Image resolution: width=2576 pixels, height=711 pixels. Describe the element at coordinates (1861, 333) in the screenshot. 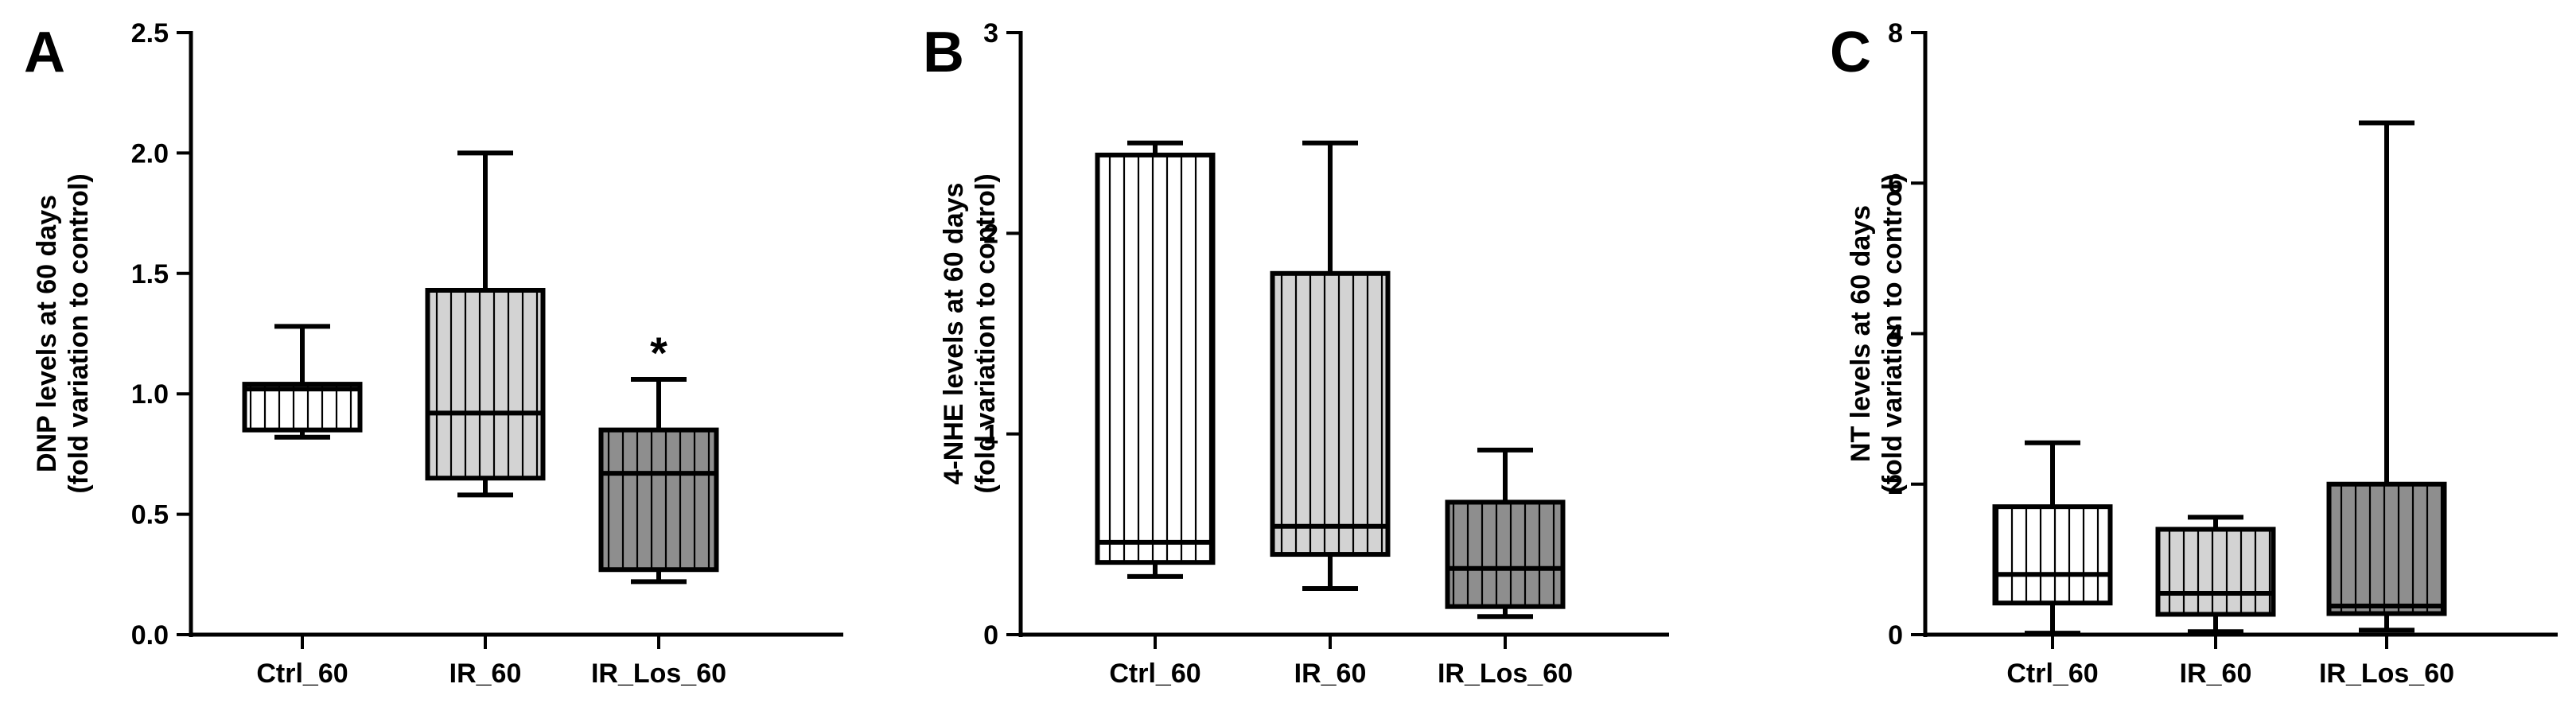

I see `y-axis-label: NT levels at 60 days` at that location.